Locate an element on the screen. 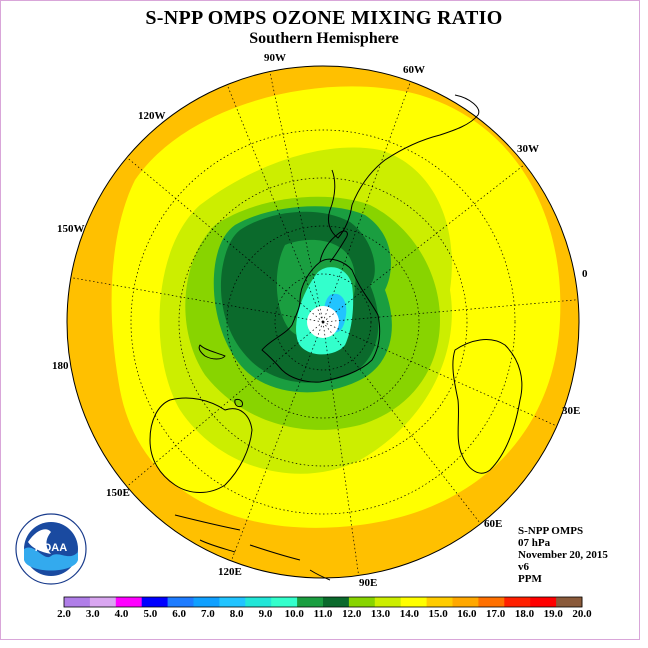  colorbar-tick-label: 12.0 is located at coordinates (352, 614).